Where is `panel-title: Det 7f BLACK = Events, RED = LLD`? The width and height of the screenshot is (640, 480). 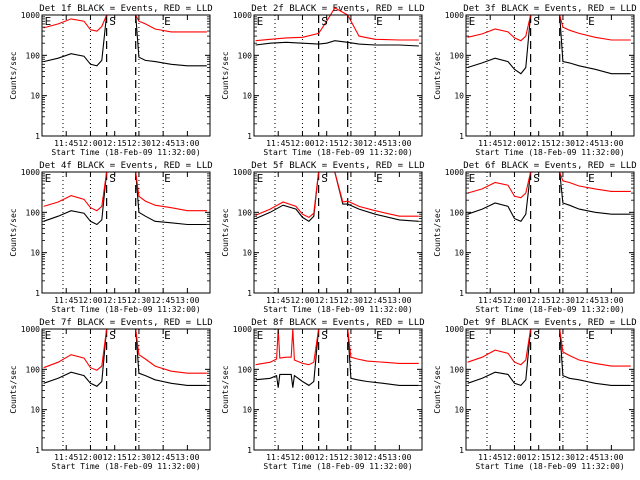 panel-title: Det 7f BLACK = Events, RED = LLD is located at coordinates (125, 323).